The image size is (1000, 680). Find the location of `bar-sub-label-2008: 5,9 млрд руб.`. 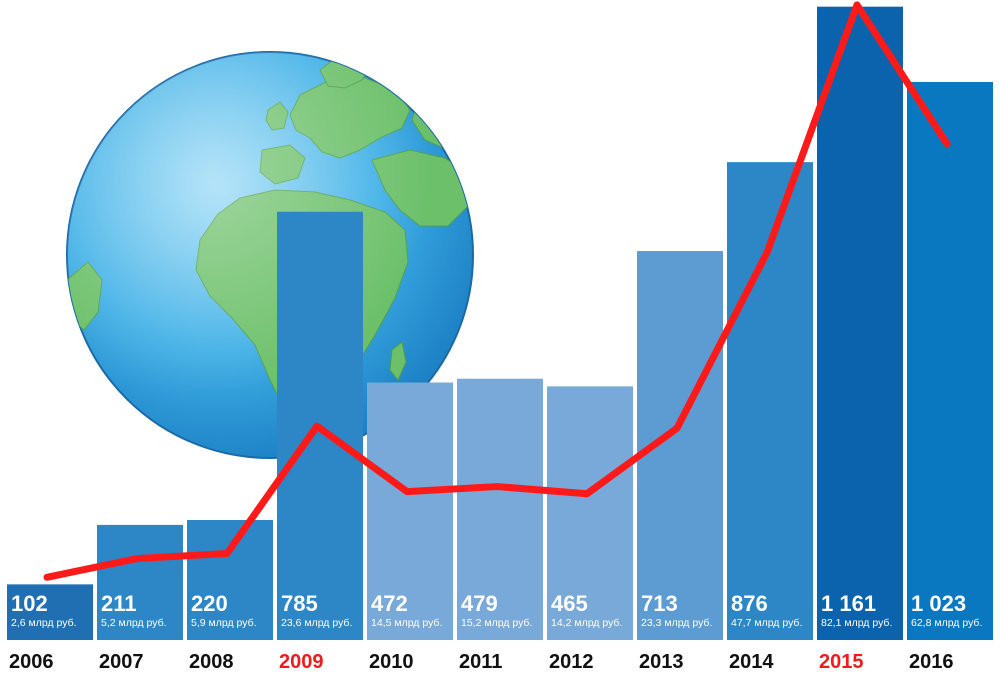

bar-sub-label-2008: 5,9 млрд руб. is located at coordinates (224, 623).